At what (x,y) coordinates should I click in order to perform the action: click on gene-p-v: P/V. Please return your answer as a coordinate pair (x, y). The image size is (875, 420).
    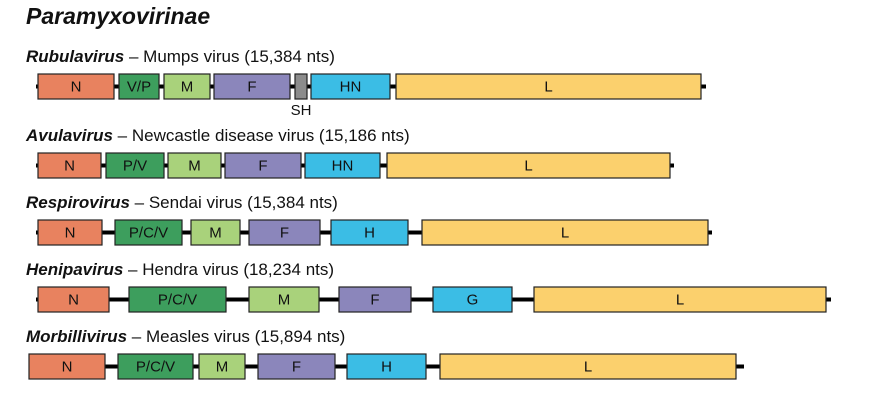
    Looking at the image, I should click on (135, 165).